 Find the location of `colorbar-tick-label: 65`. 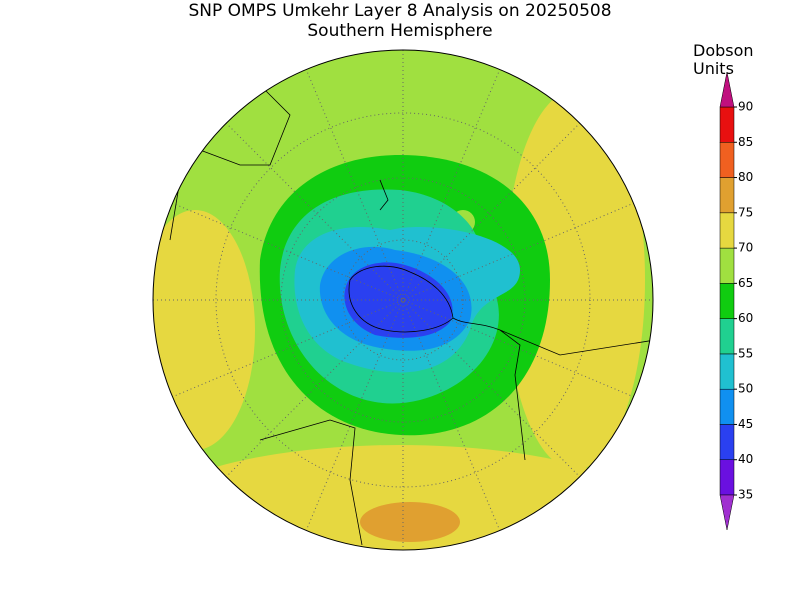

colorbar-tick-label: 65 is located at coordinates (745, 283).